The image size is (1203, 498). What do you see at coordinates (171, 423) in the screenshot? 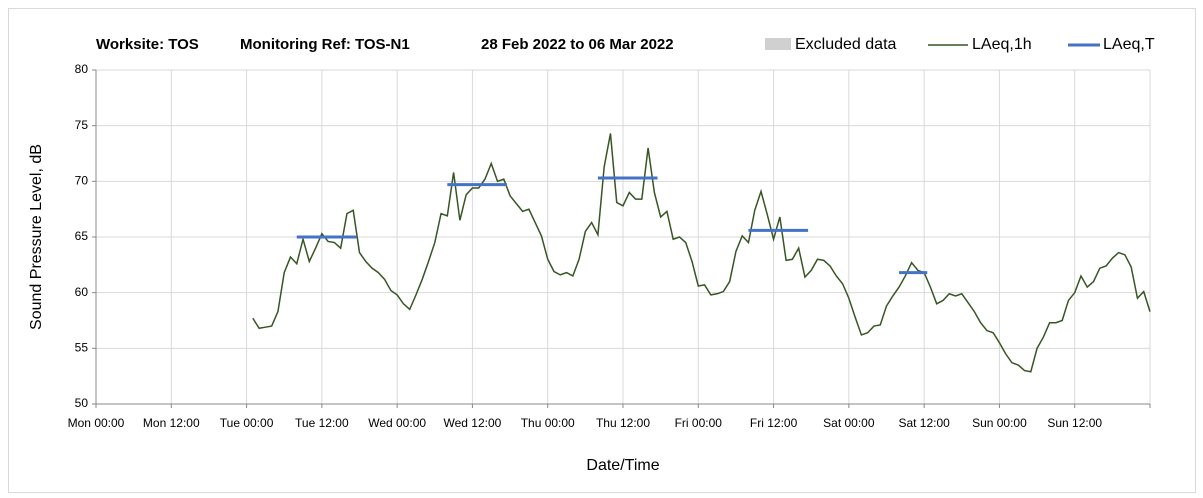
I see `x-tick-label: Mon 12:00` at bounding box center [171, 423].